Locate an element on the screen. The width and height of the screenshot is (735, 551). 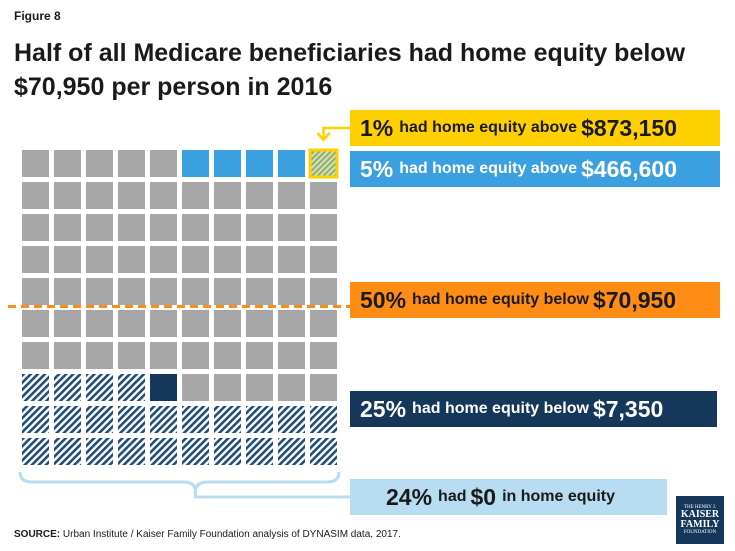
callout-top-5-percent: 5% had home equity above $466,600 is located at coordinates (535, 169).